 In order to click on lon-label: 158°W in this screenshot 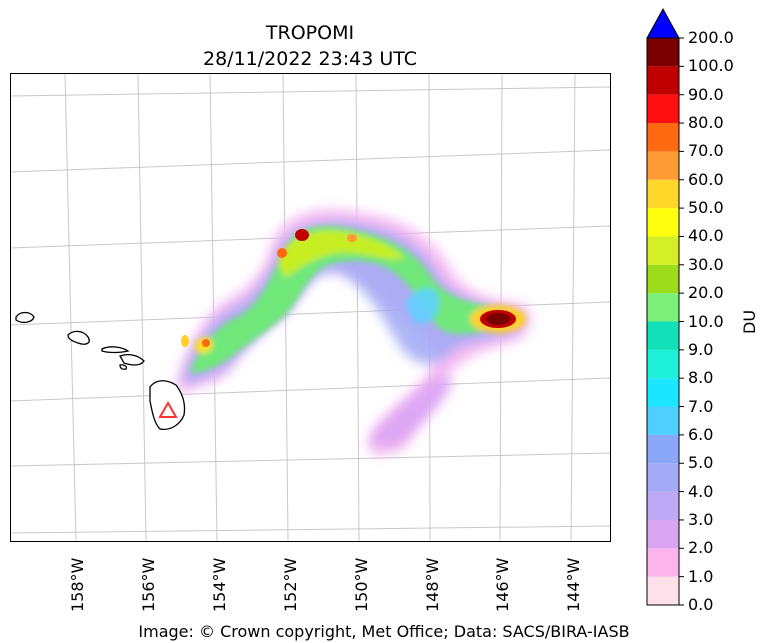, I will do `click(77, 584)`.